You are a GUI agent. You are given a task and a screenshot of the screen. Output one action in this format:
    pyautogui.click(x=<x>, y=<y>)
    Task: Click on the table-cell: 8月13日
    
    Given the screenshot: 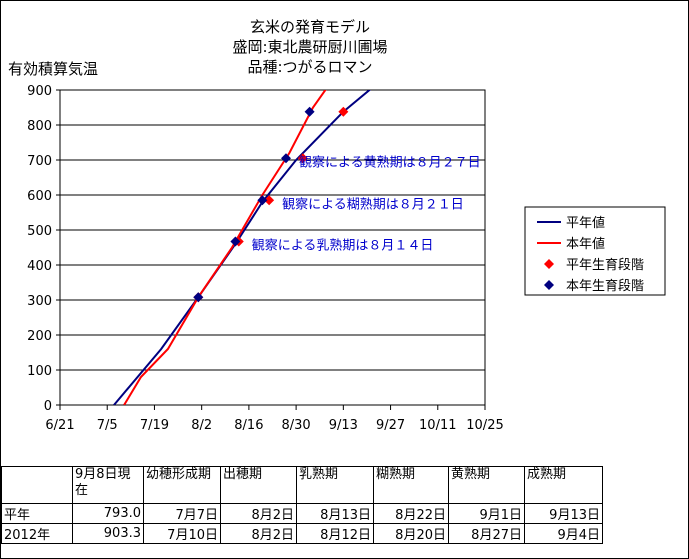 What is the action you would take?
    pyautogui.click(x=335, y=513)
    